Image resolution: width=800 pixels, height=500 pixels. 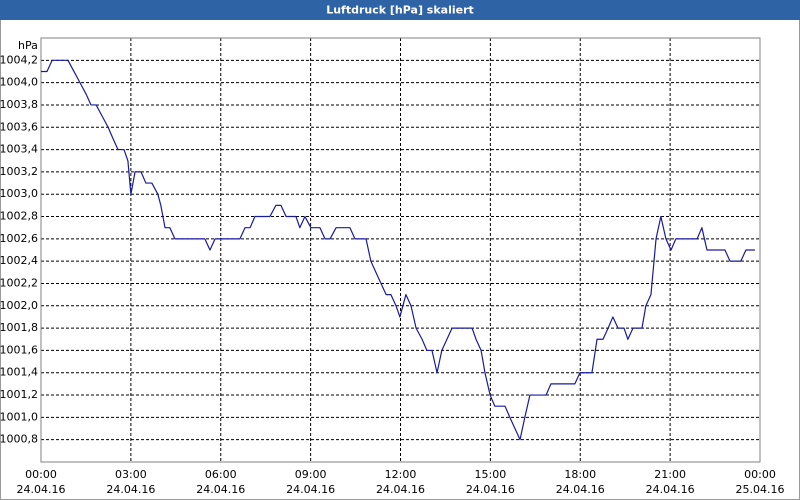 What do you see at coordinates (580, 474) in the screenshot?
I see `x-tick-label: 18:00` at bounding box center [580, 474].